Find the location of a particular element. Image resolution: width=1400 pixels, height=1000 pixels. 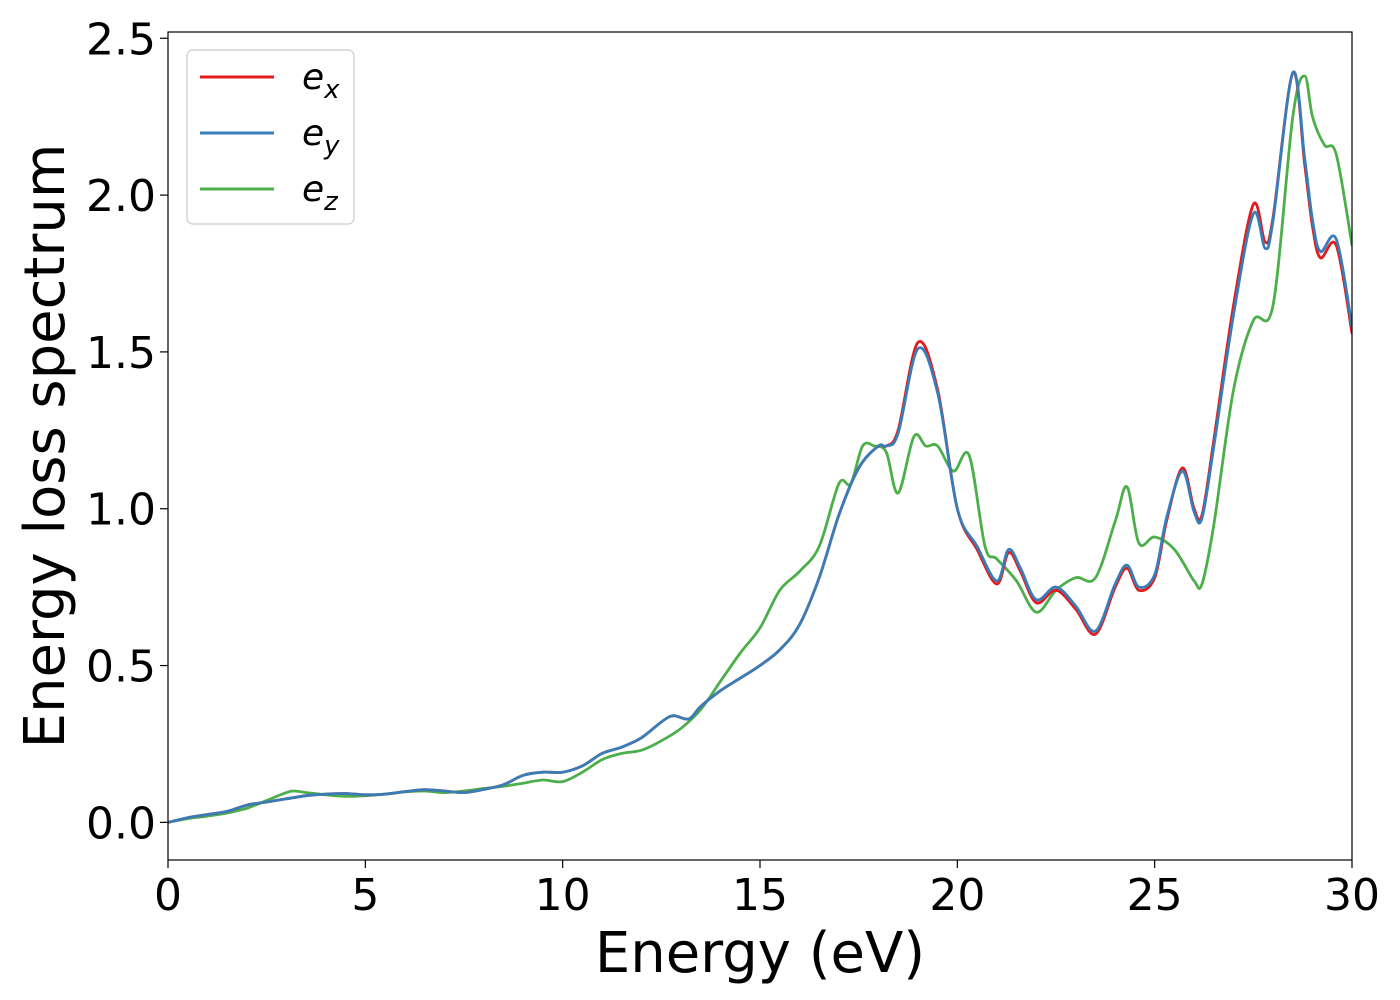

x-tick-label: 15 is located at coordinates (760, 895).